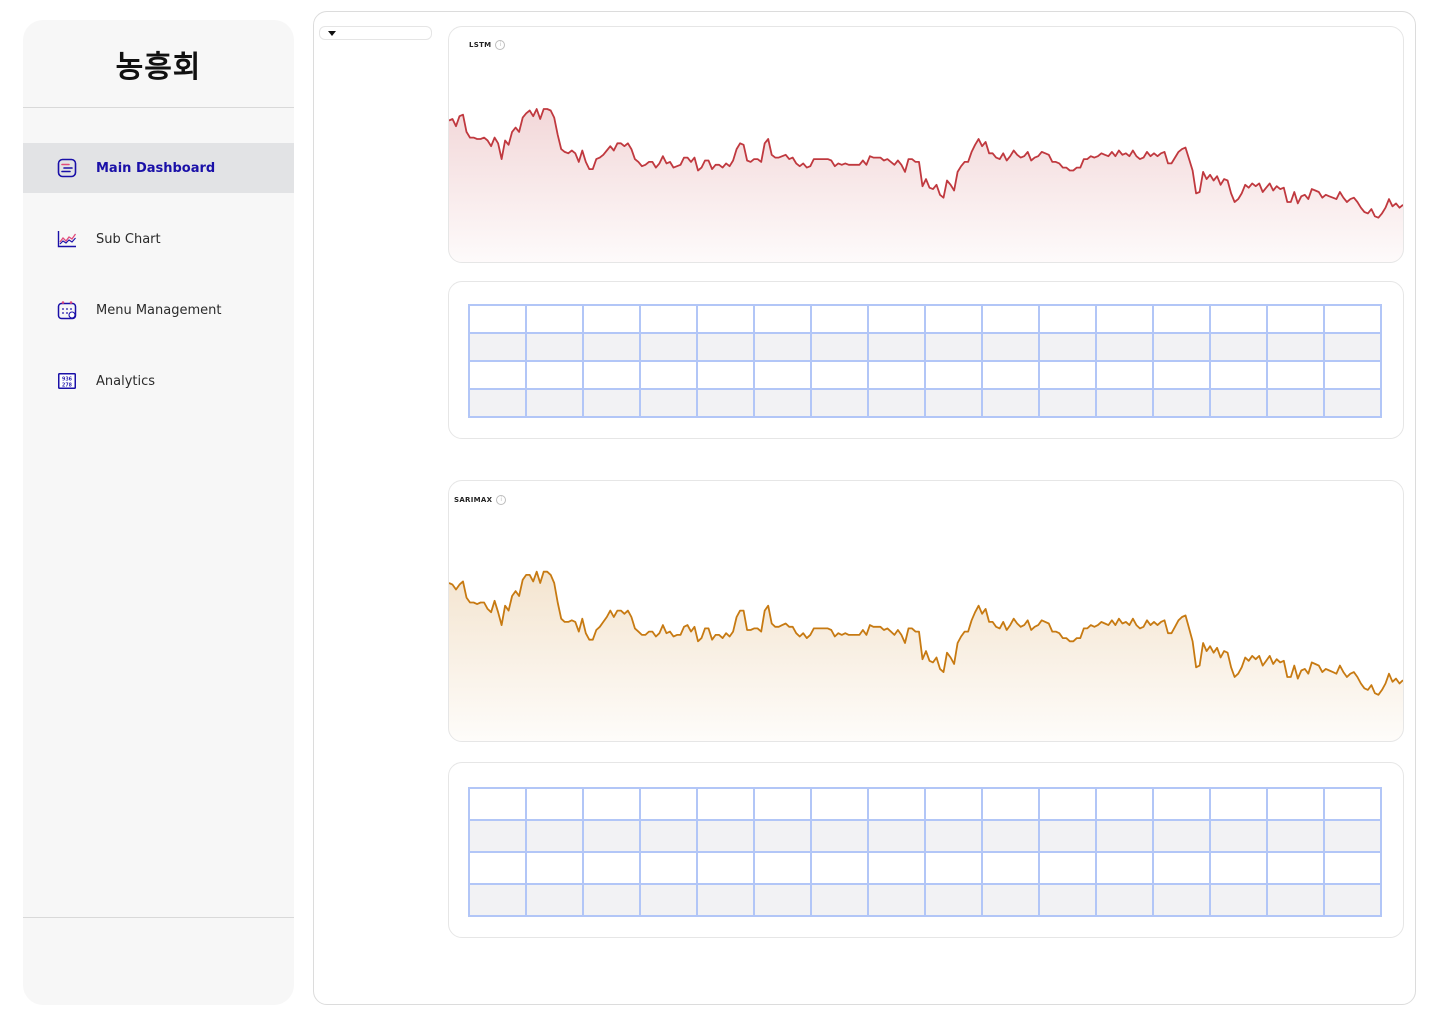 Image resolution: width=1440 pixels, height=1024 pixels. I want to click on sidebar-item-menu-management: Menu Management, so click(158, 310).